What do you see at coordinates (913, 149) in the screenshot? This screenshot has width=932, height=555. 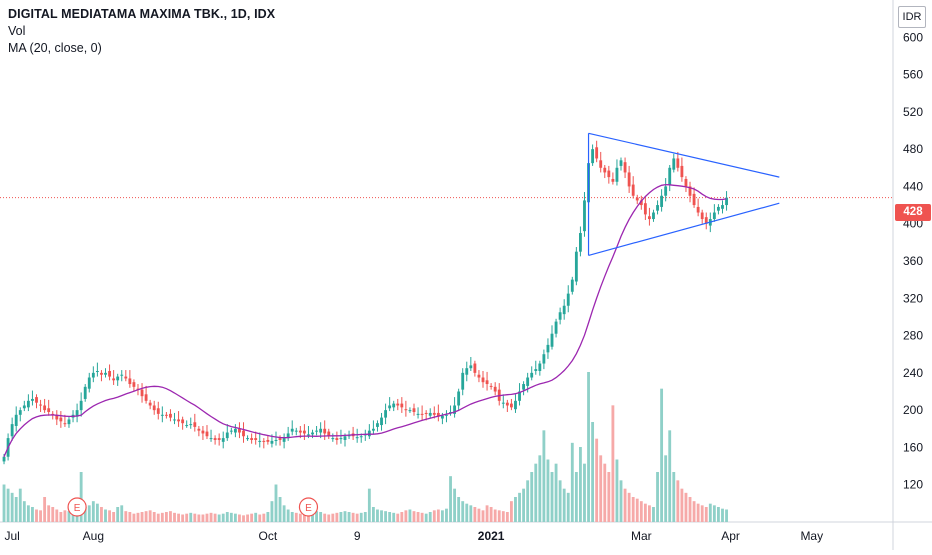 I see `y-tick-label: 480` at bounding box center [913, 149].